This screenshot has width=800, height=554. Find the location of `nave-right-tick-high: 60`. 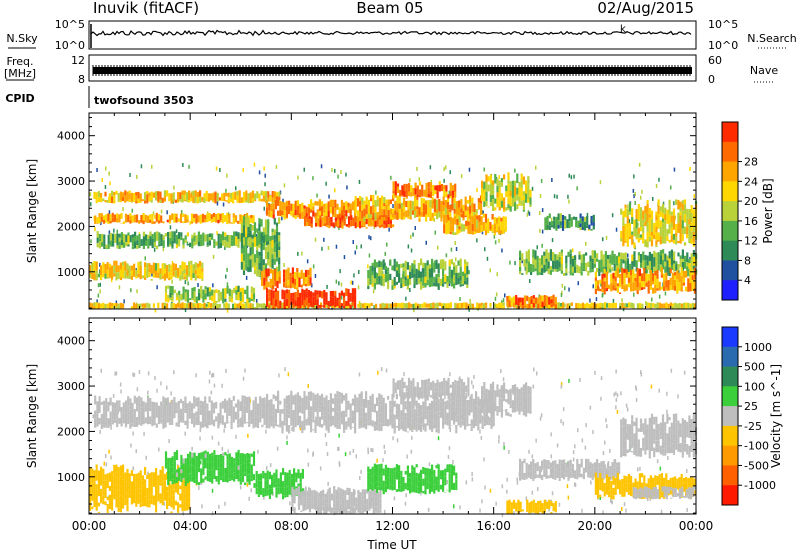

nave-right-tick-high: 60 is located at coordinates (715, 60).